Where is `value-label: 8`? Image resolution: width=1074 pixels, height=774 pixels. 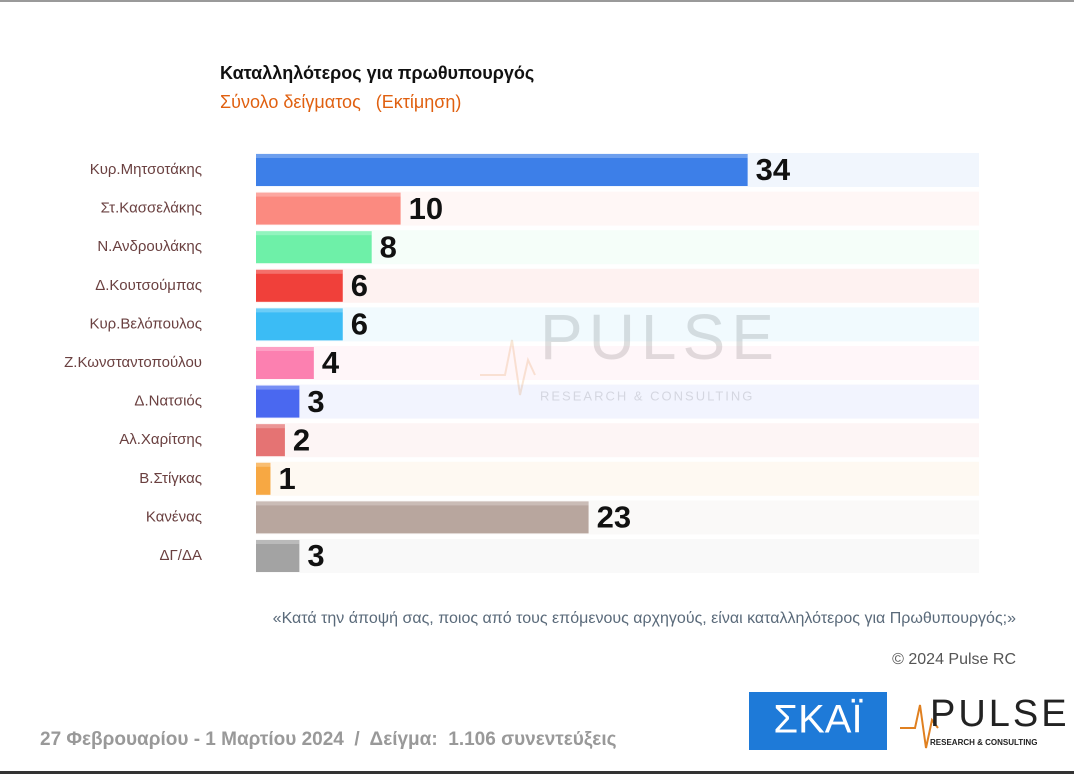
value-label: 8 is located at coordinates (388, 246).